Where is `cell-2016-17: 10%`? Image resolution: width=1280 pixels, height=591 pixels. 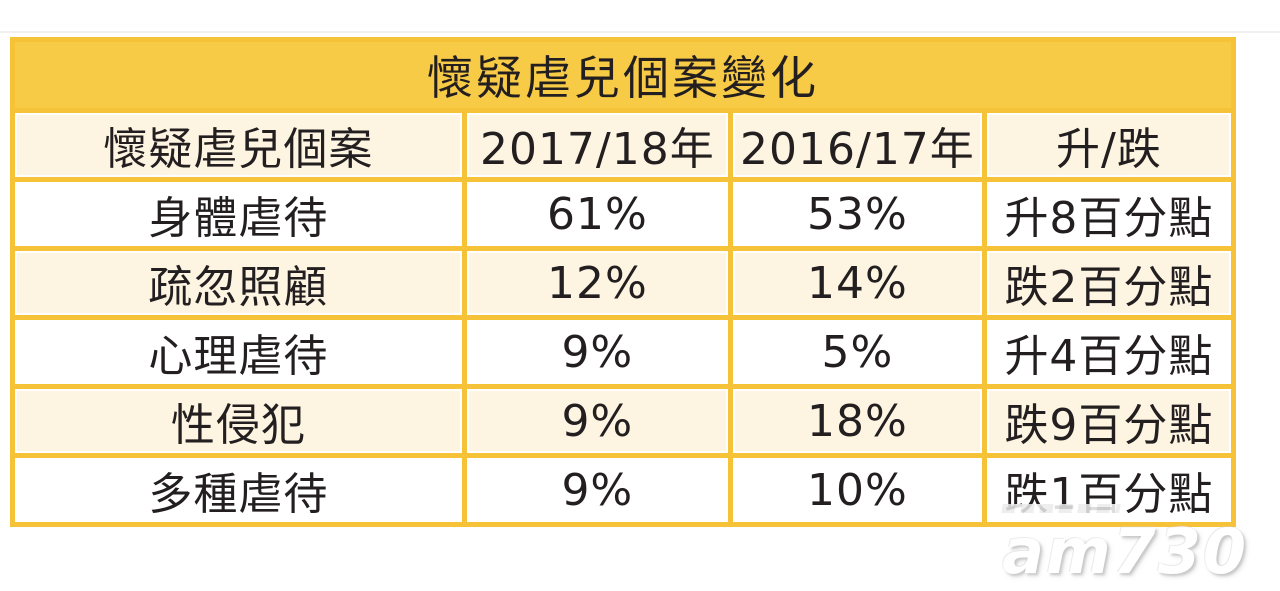
cell-2016-17: 10% is located at coordinates (857, 490).